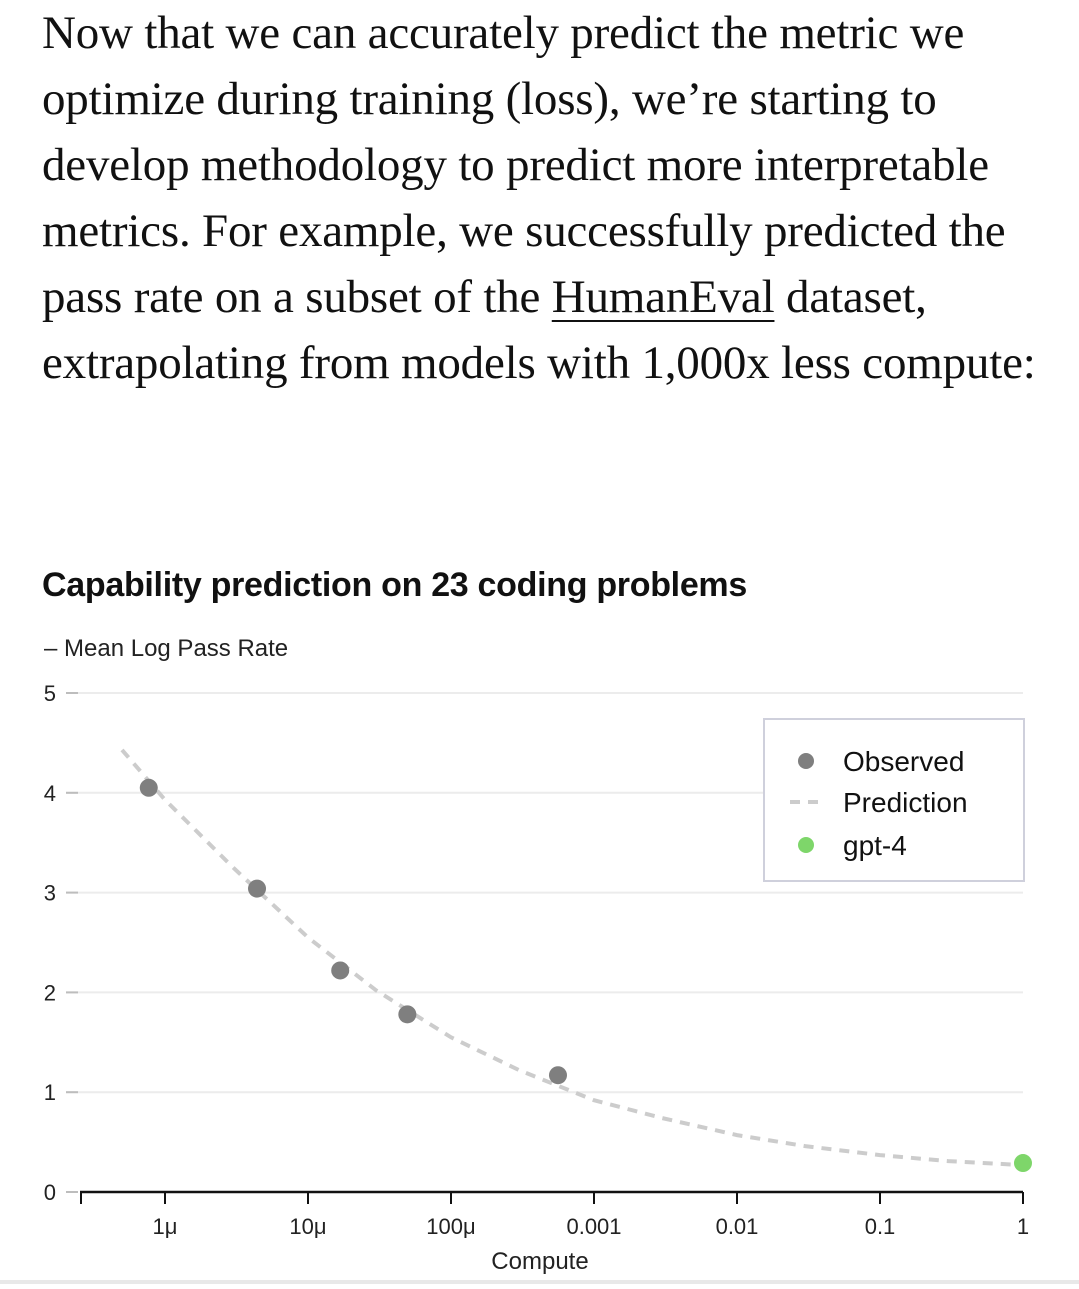  What do you see at coordinates (663, 297) in the screenshot?
I see `humaneval-link: HumanEval` at bounding box center [663, 297].